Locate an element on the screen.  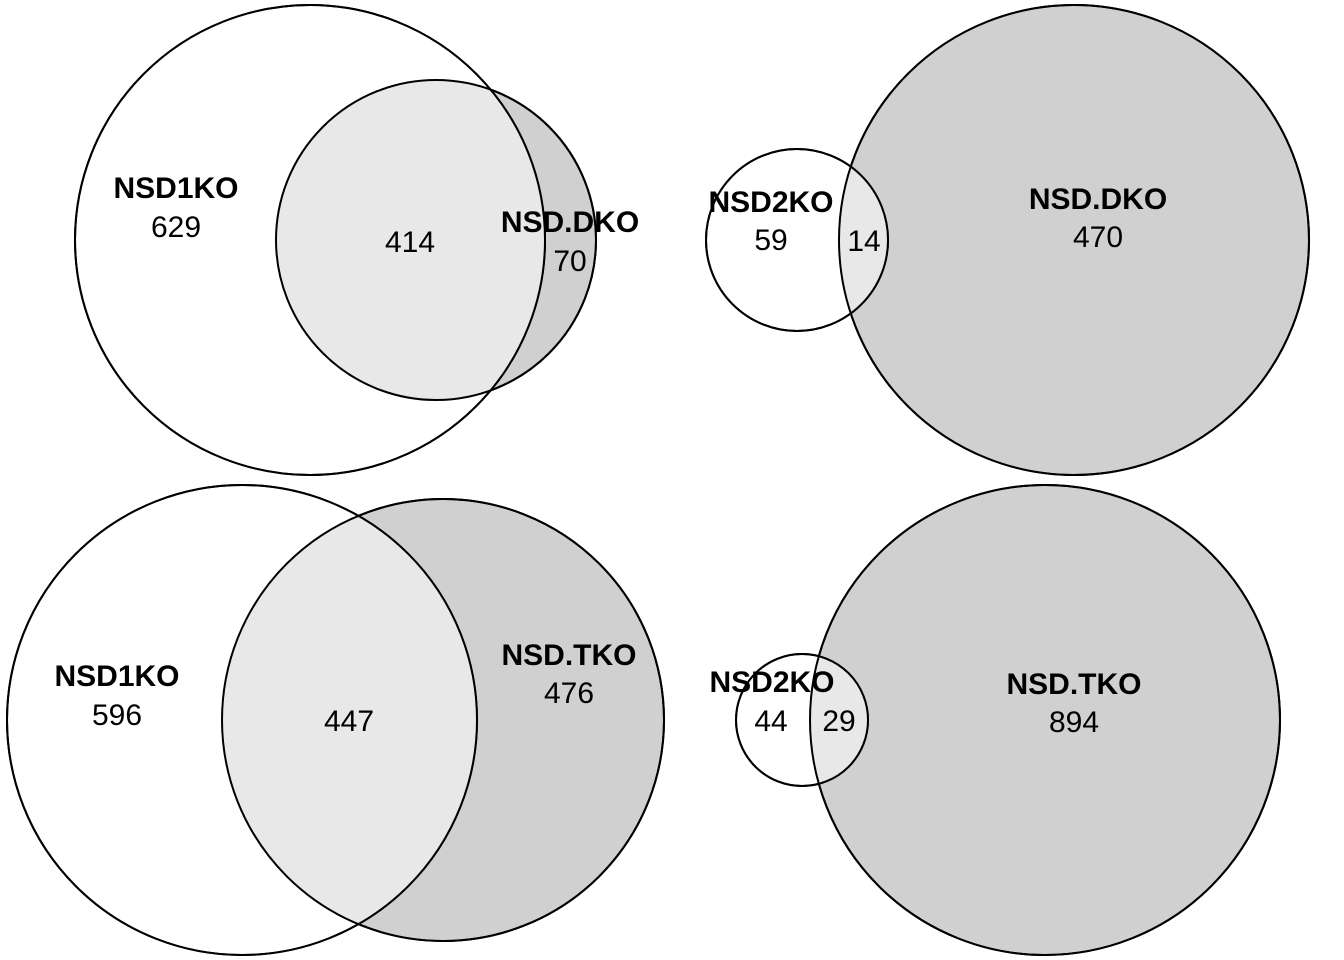
set-b-only-count: 70 is located at coordinates (569, 261).